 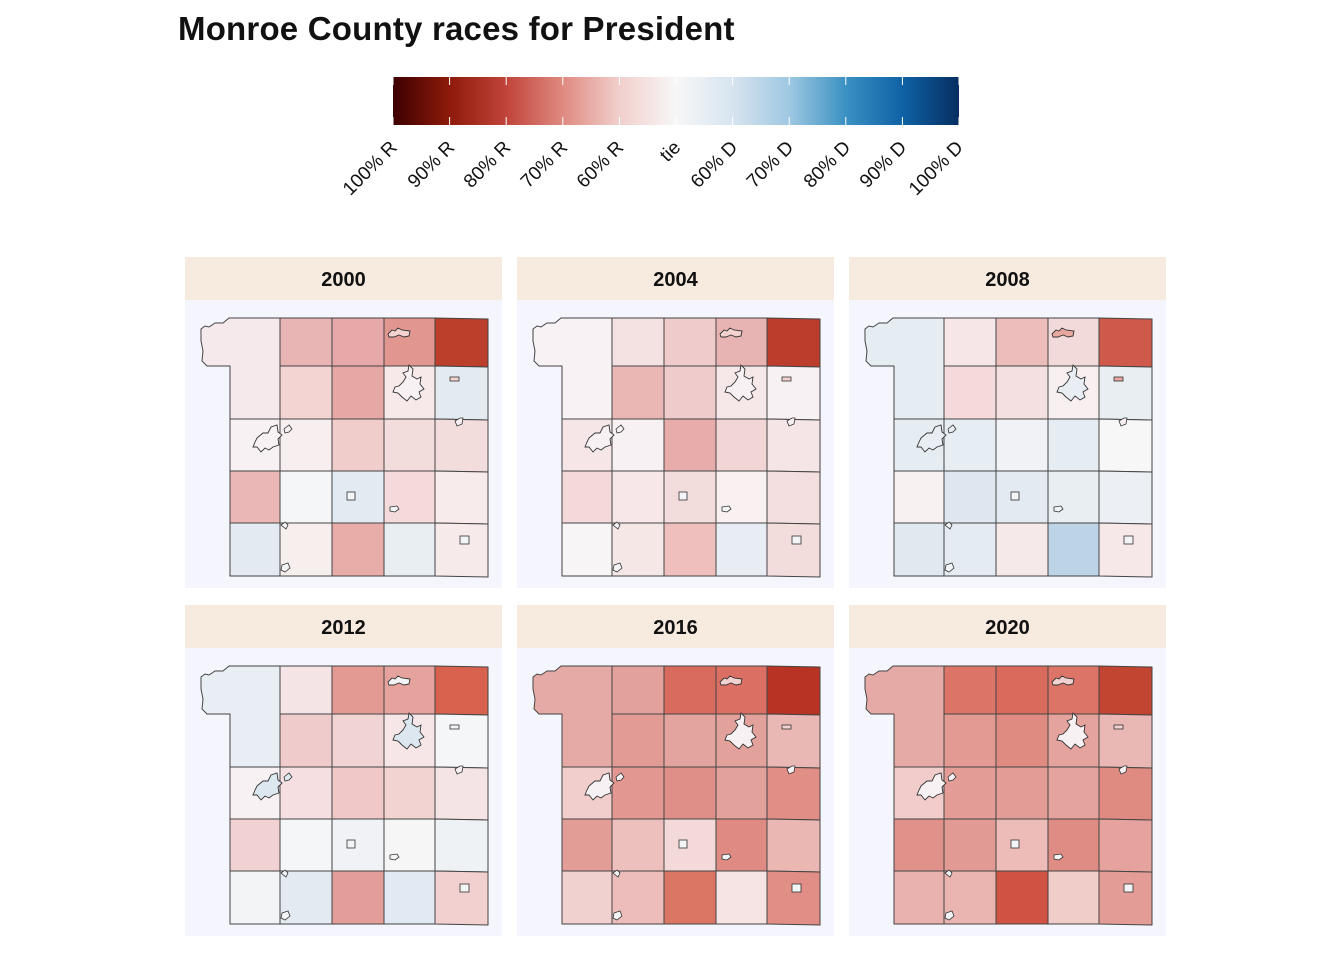 I want to click on panel-year-label: 2016, so click(x=675, y=626).